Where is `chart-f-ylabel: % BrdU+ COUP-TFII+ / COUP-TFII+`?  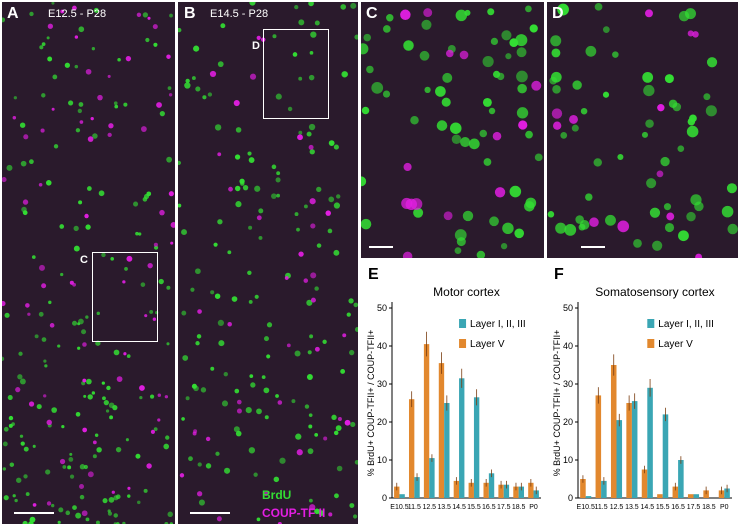 chart-f-ylabel: % BrdU+ COUP-TFII+ / COUP-TFII+ is located at coordinates (557, 403).